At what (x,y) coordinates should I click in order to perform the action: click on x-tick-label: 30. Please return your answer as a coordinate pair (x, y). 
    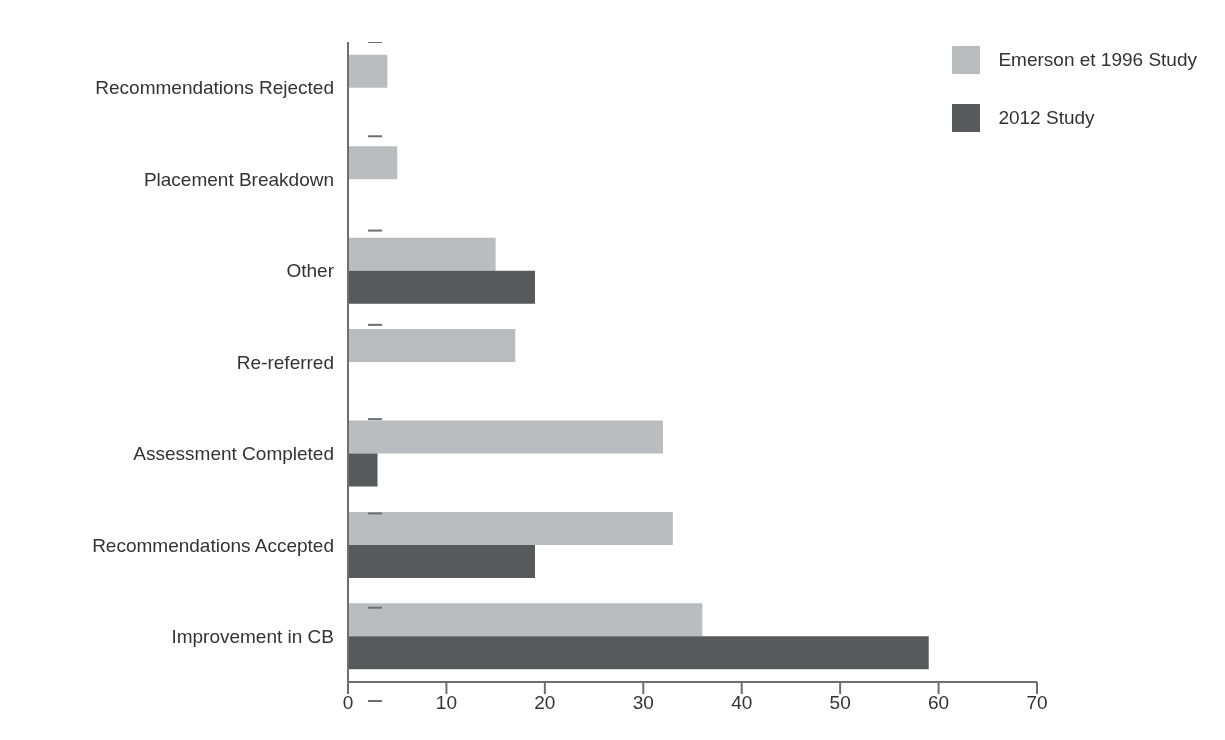
    Looking at the image, I should click on (643, 703).